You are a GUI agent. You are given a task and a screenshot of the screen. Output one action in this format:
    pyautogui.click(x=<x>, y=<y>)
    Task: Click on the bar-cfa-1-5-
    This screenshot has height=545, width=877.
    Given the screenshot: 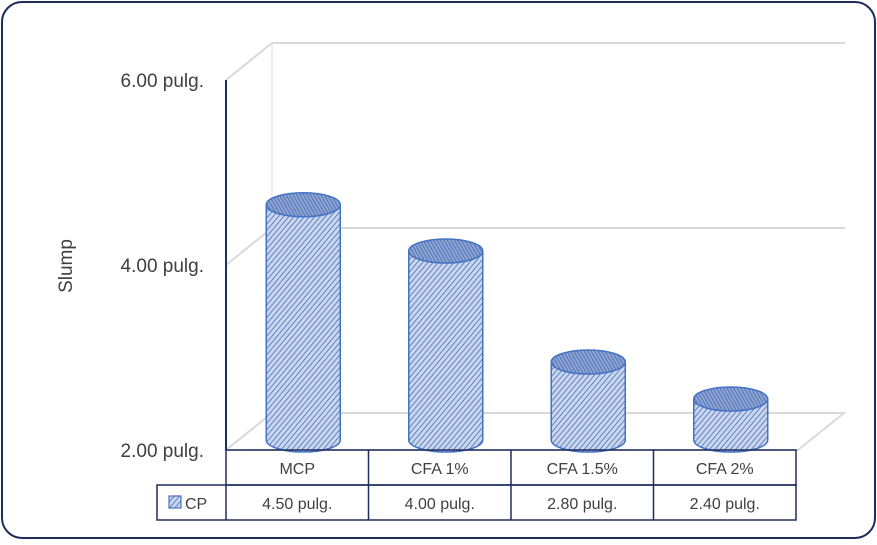 What is the action you would take?
    pyautogui.click(x=588, y=401)
    